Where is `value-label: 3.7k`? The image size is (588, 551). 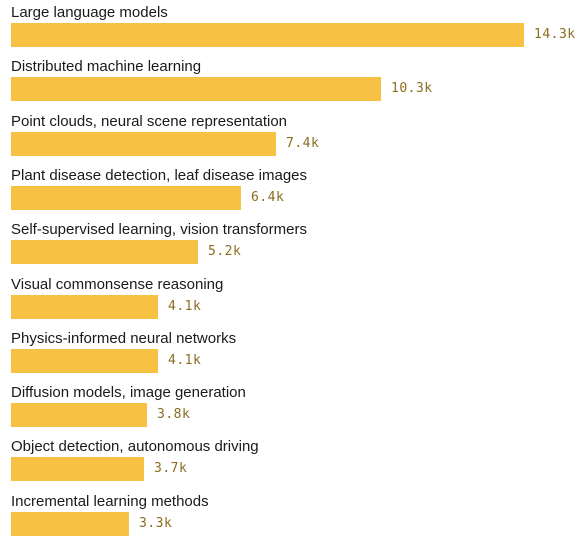
value-label: 3.7k is located at coordinates (171, 469).